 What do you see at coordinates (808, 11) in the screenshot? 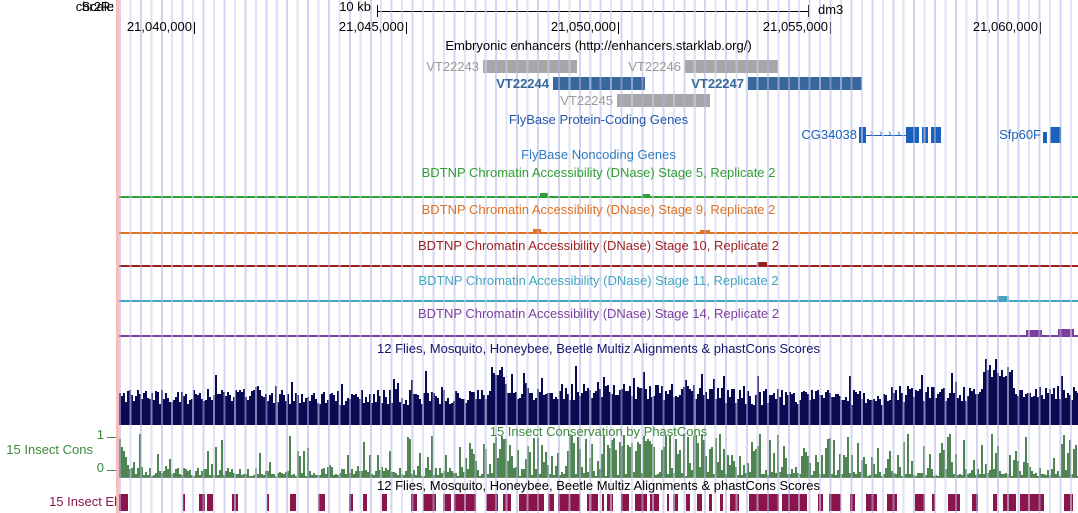
I see `scale-bar-right-tick` at bounding box center [808, 11].